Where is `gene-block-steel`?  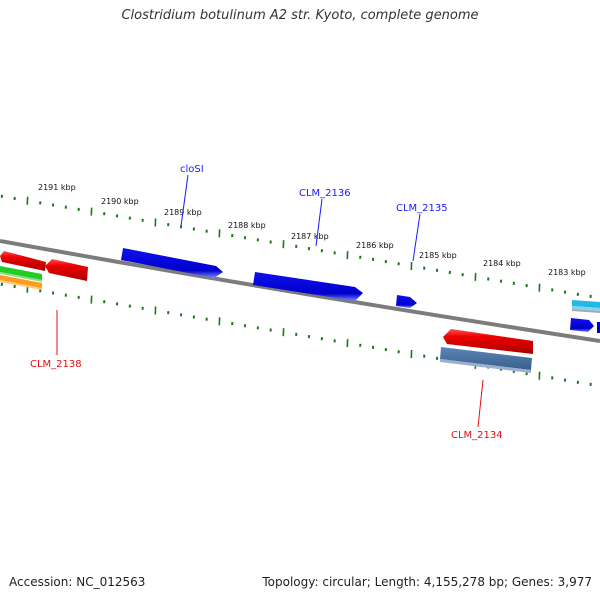
gene-block-steel is located at coordinates (486, 358).